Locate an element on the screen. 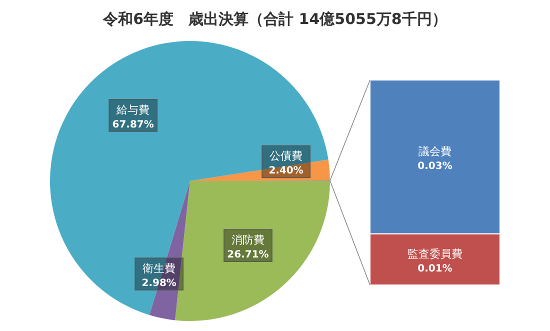  slice-label: 公債費 is located at coordinates (286, 156).